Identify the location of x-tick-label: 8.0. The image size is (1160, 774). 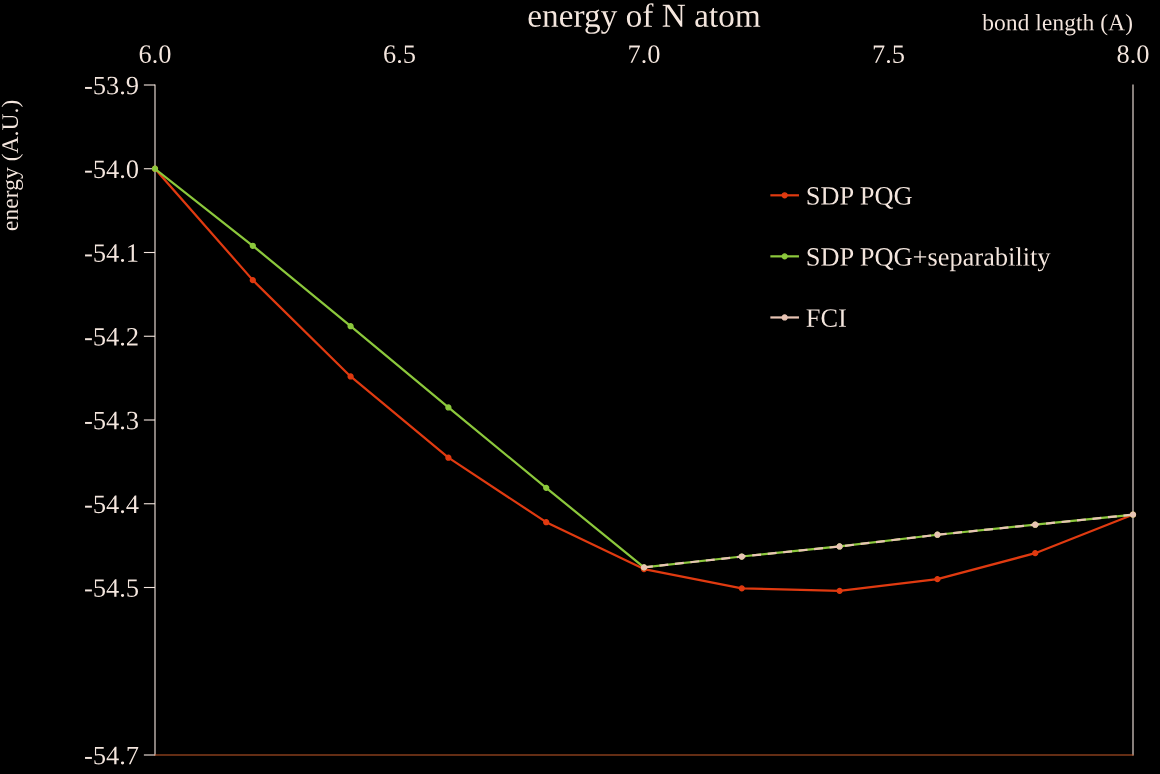
(1133, 54).